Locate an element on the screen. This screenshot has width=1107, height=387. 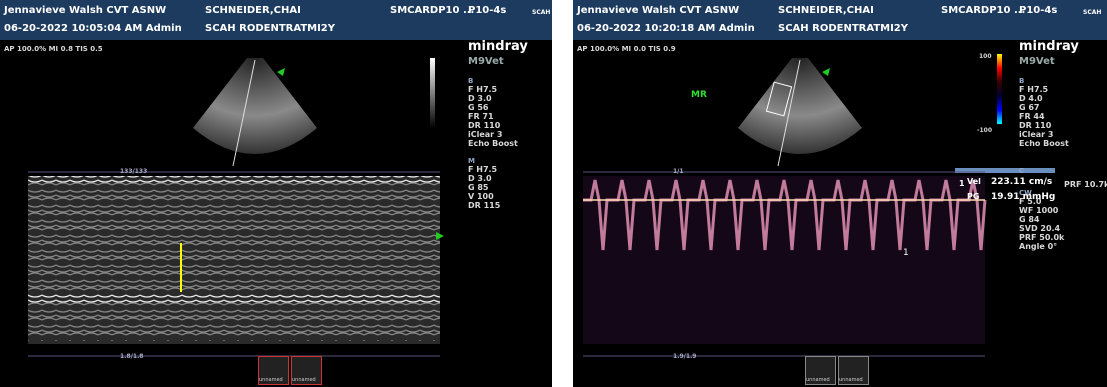
param: FR 44 is located at coordinates (1032, 116).